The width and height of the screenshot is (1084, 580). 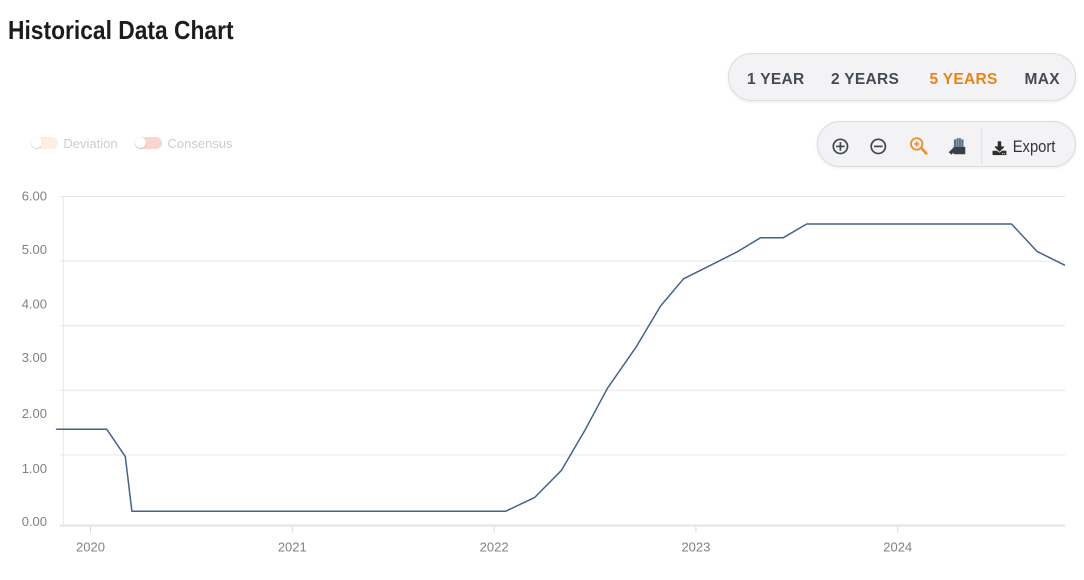 What do you see at coordinates (34, 195) in the screenshot?
I see `svg-text: 6.00` at bounding box center [34, 195].